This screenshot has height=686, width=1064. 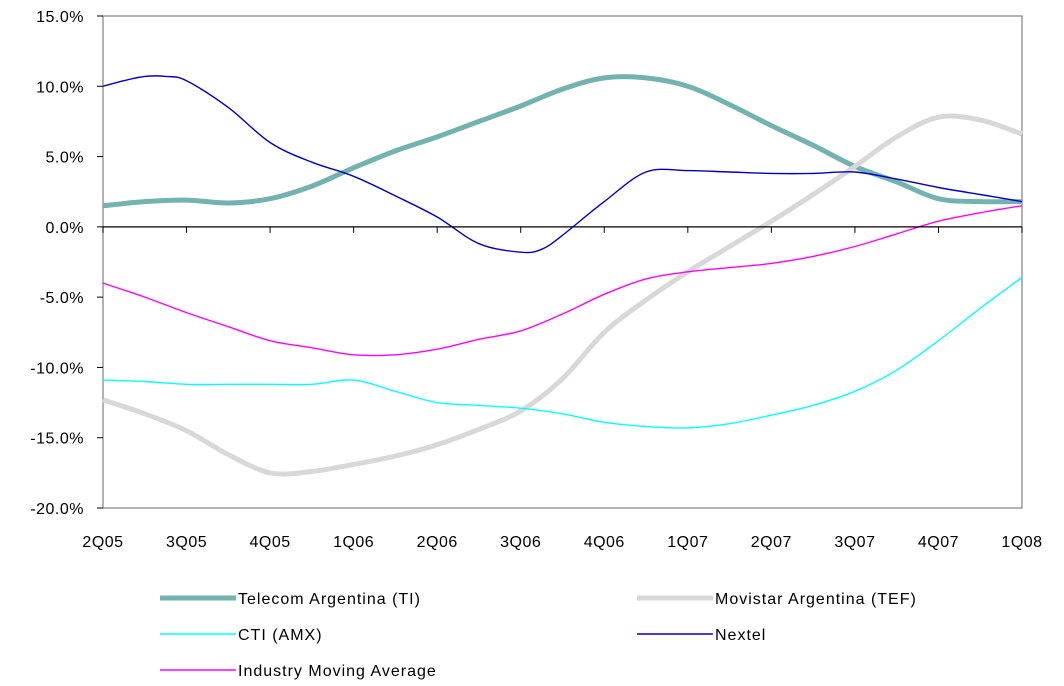 I want to click on y-tick-label: 0.0%, so click(x=65, y=228).